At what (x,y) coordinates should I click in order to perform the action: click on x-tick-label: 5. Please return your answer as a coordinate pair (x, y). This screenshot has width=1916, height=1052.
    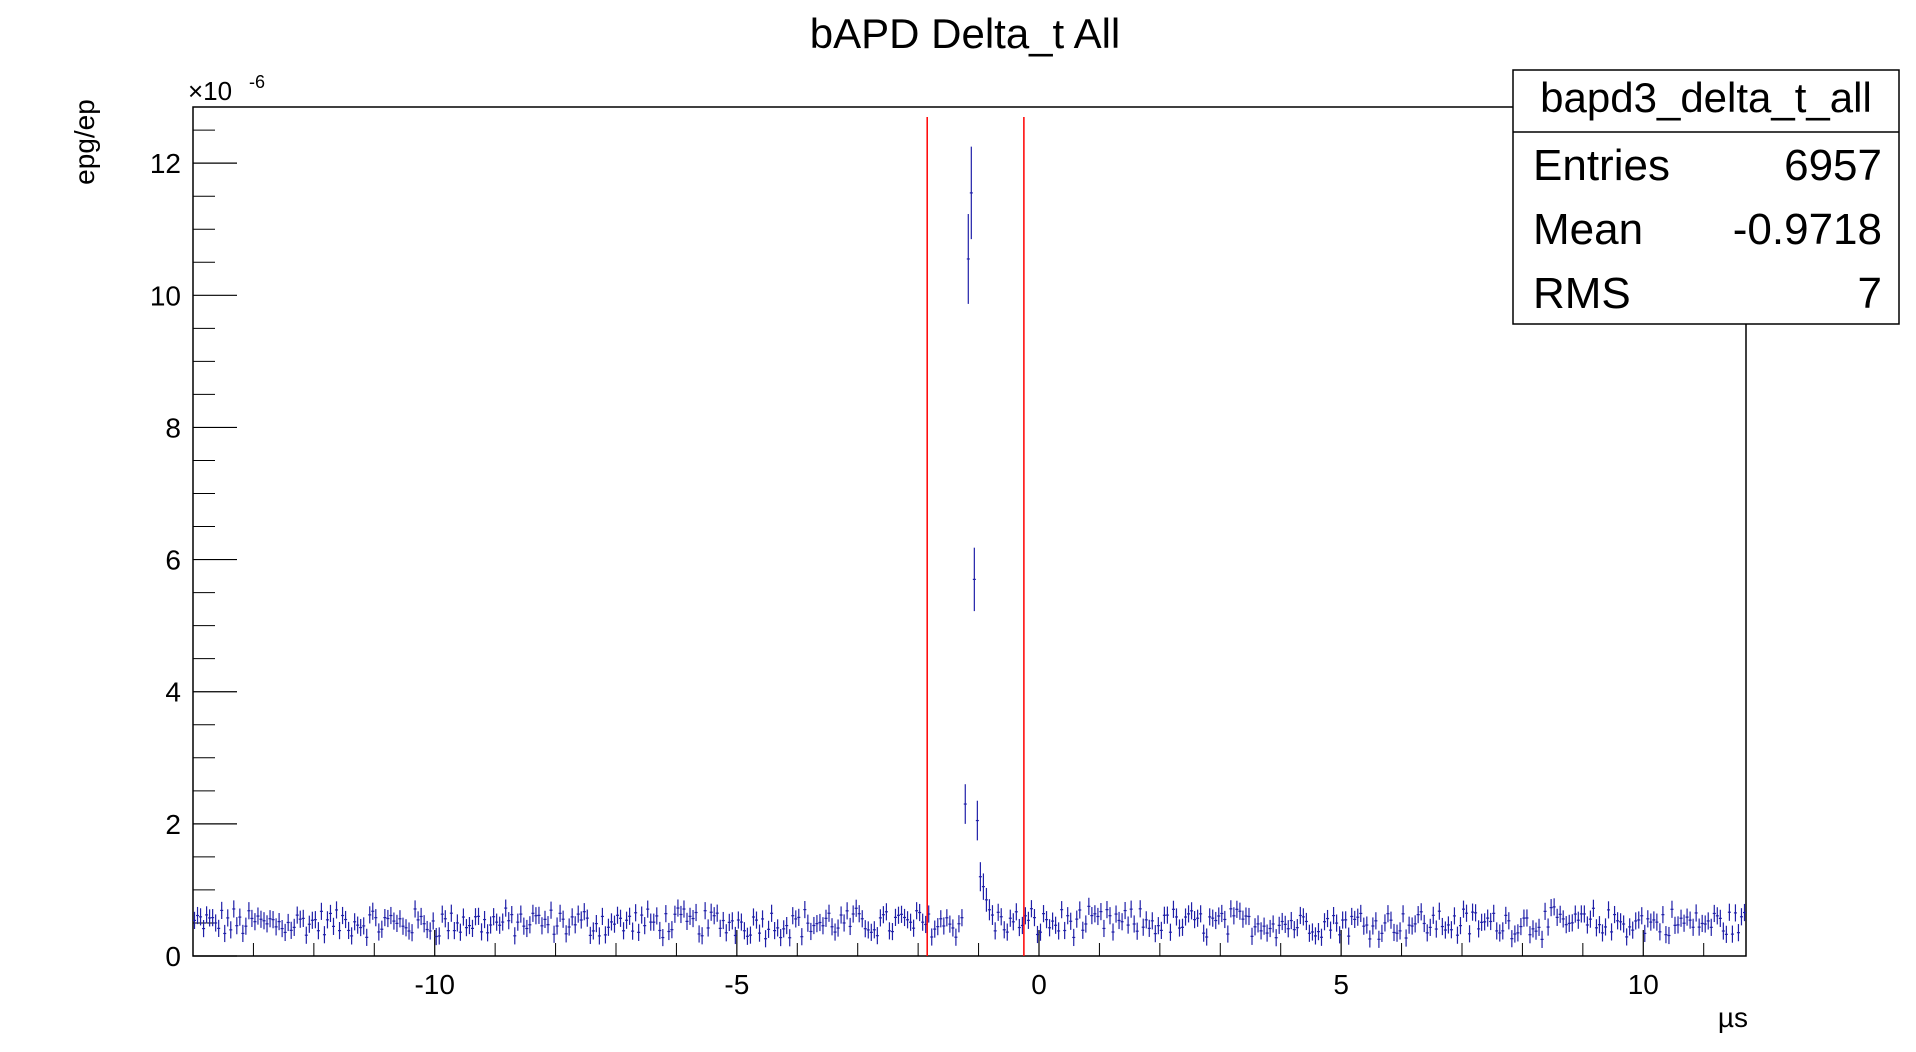
    Looking at the image, I should click on (1341, 984).